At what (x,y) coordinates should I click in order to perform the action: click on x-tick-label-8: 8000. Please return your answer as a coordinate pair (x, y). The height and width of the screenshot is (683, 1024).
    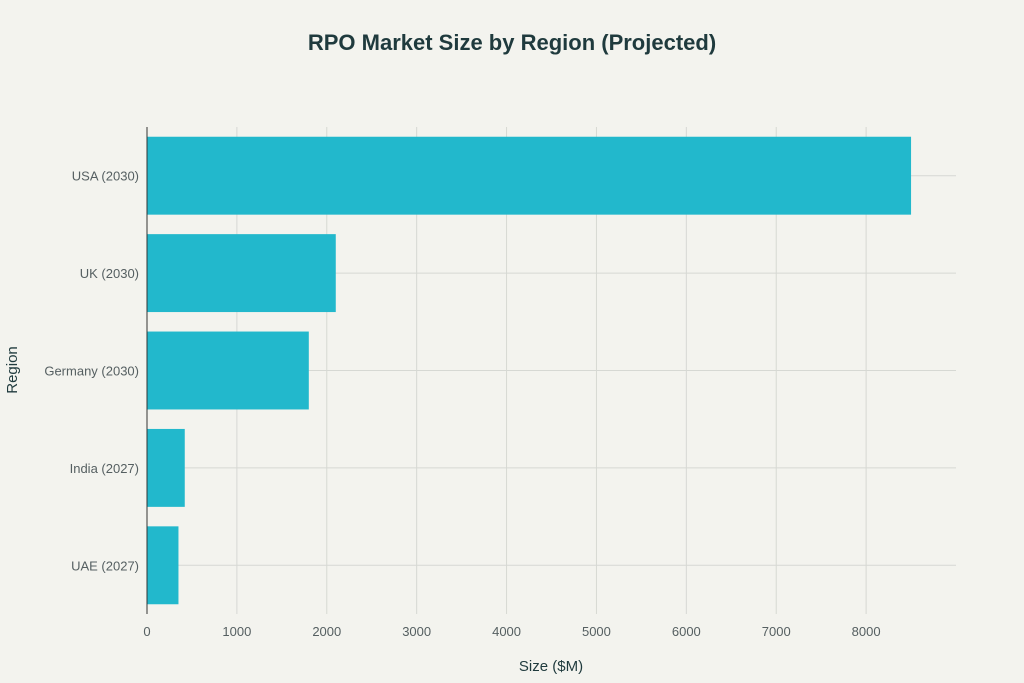
    Looking at the image, I should click on (866, 631).